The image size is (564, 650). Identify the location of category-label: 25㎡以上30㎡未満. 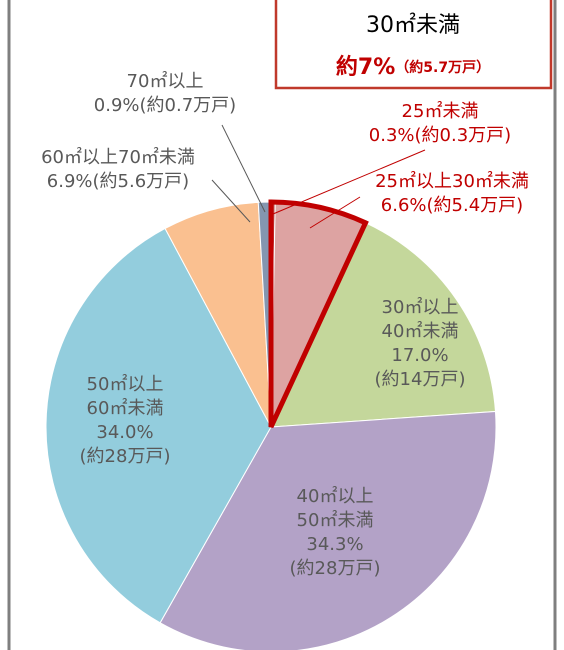
(452, 181).